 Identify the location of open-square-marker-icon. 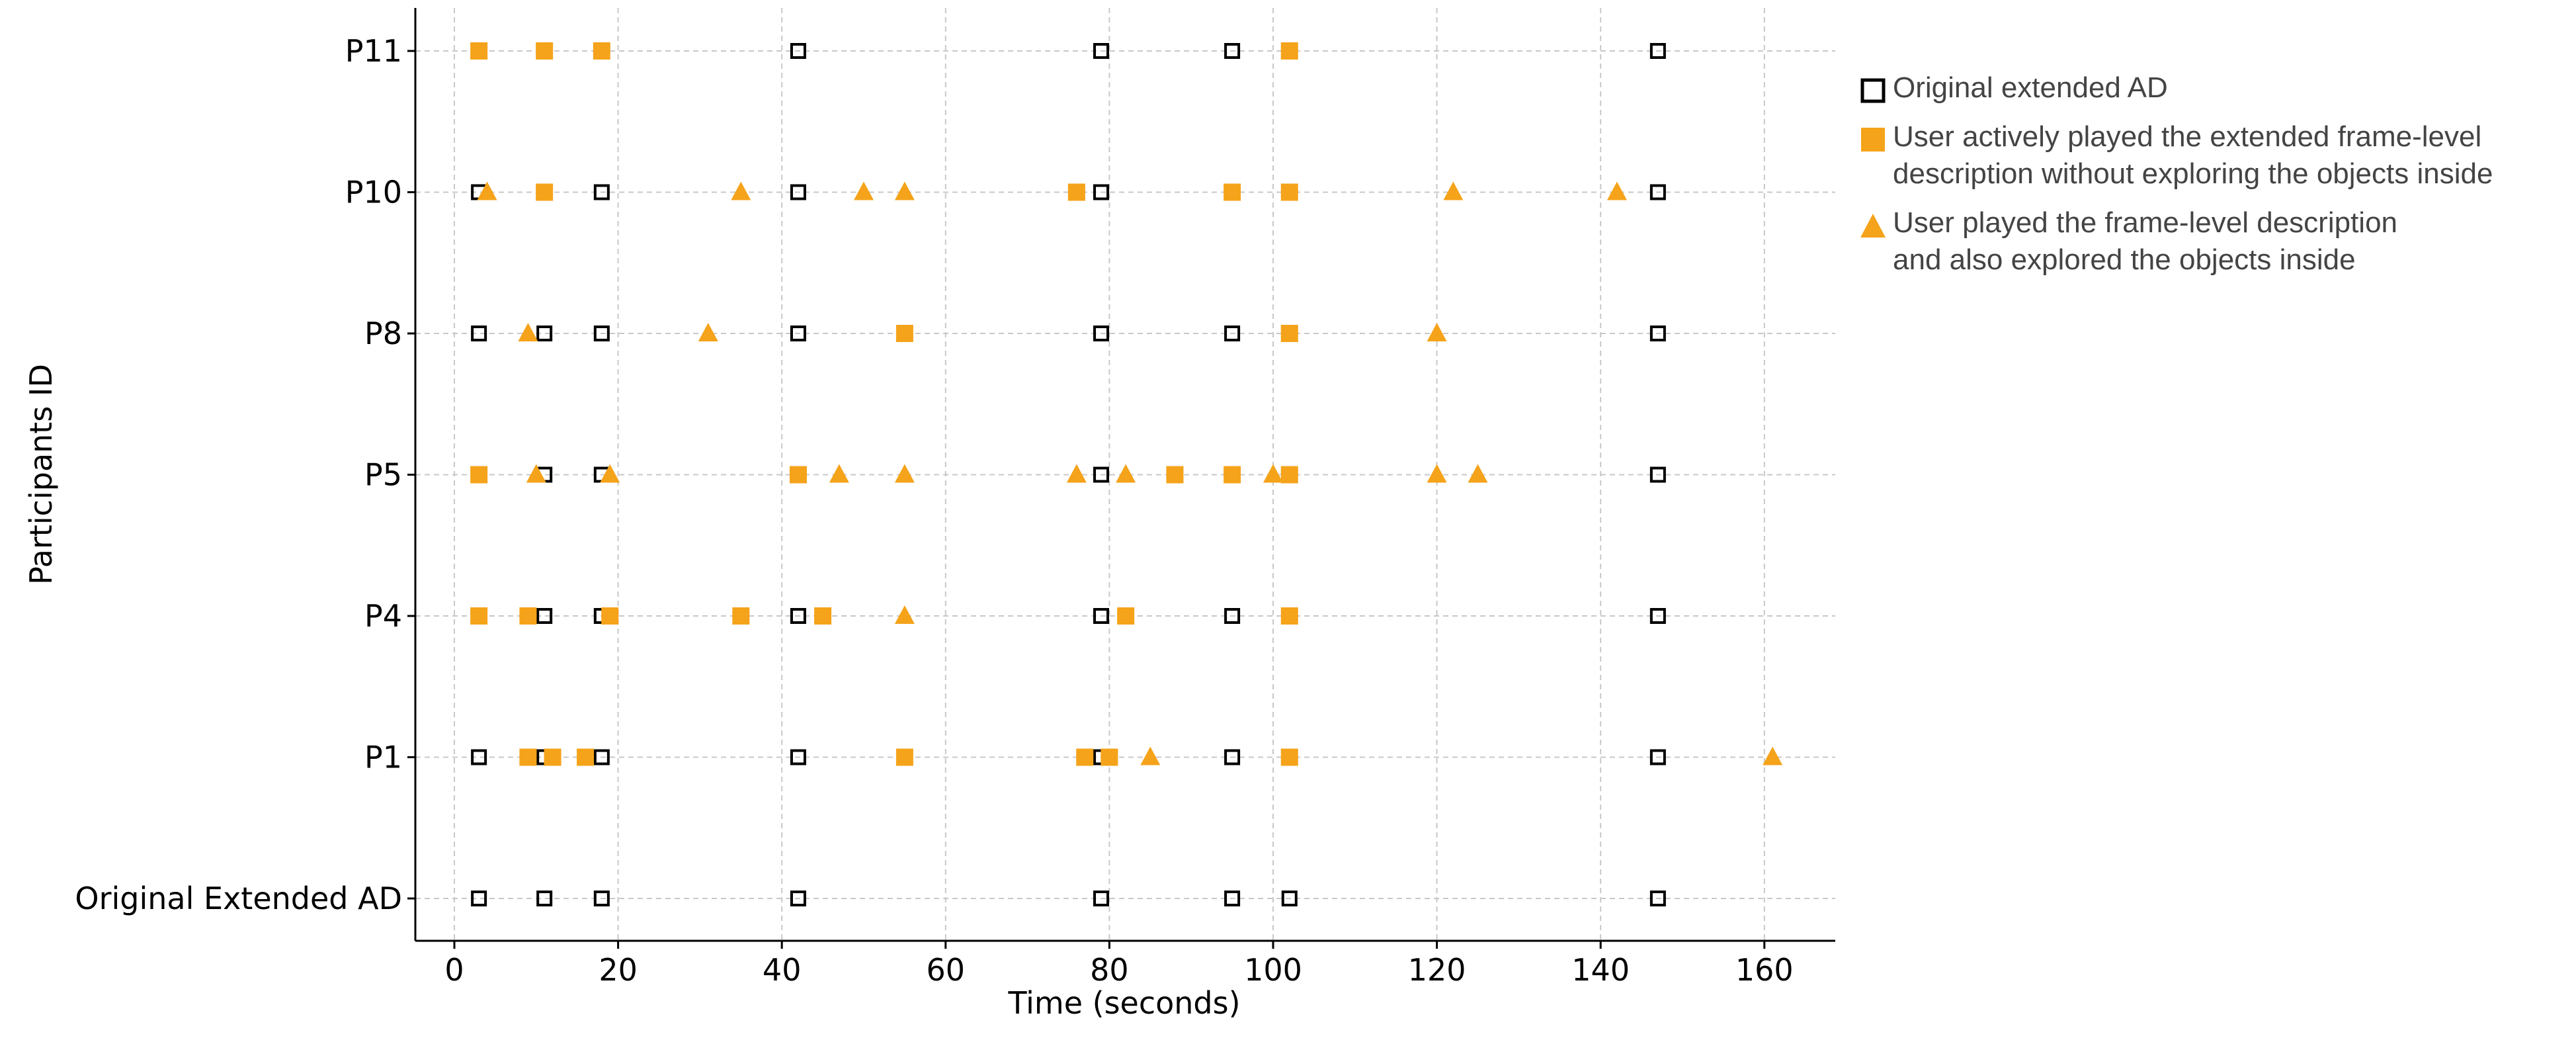
(1873, 90).